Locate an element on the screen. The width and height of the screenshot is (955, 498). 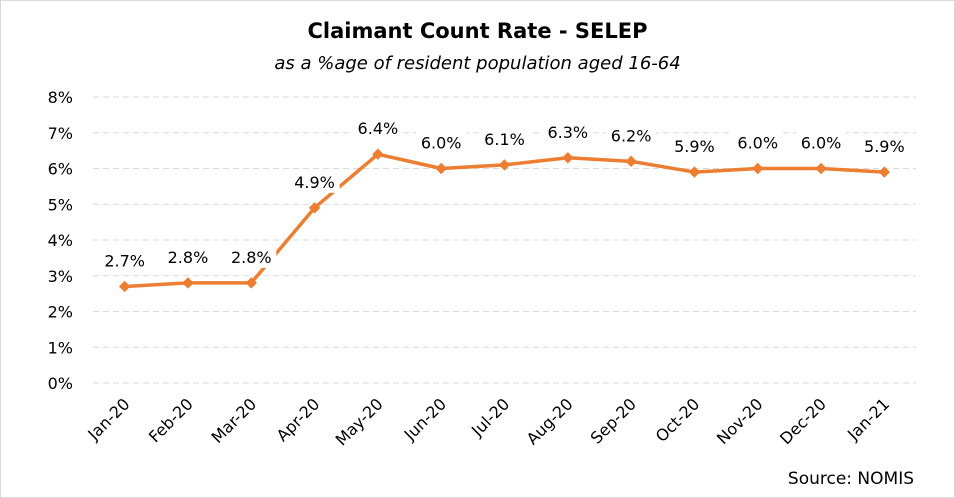
data-label: 6.2% is located at coordinates (631, 135).